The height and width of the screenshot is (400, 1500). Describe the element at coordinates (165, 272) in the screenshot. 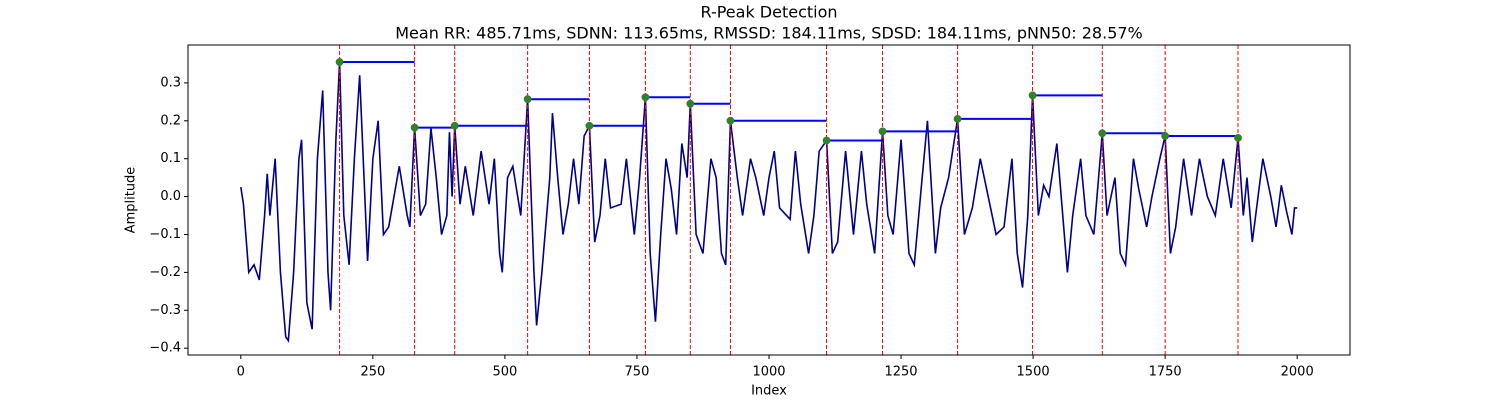

I see `y-tick-label: −0.2` at that location.